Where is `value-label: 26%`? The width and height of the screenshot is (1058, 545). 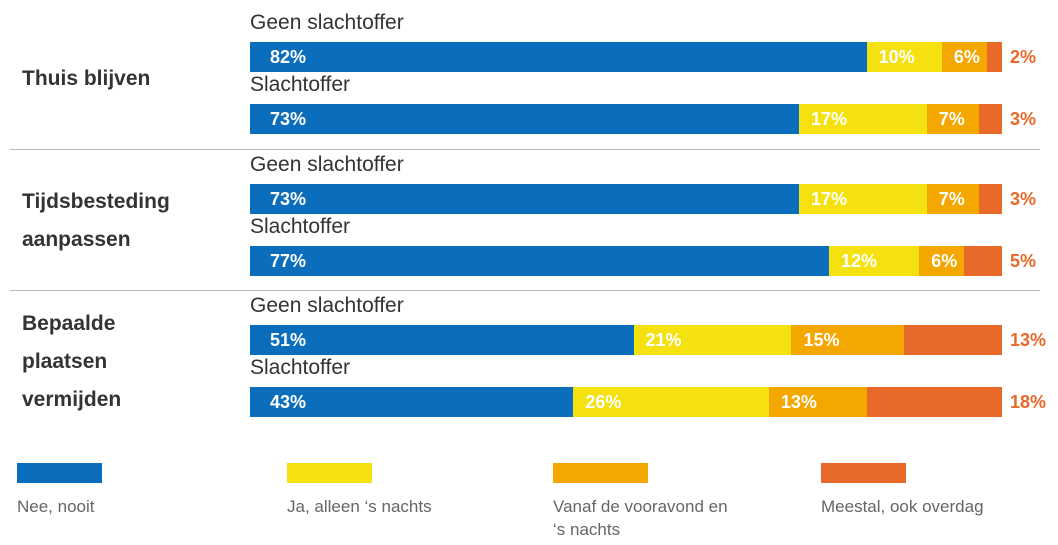
value-label: 26% is located at coordinates (603, 402).